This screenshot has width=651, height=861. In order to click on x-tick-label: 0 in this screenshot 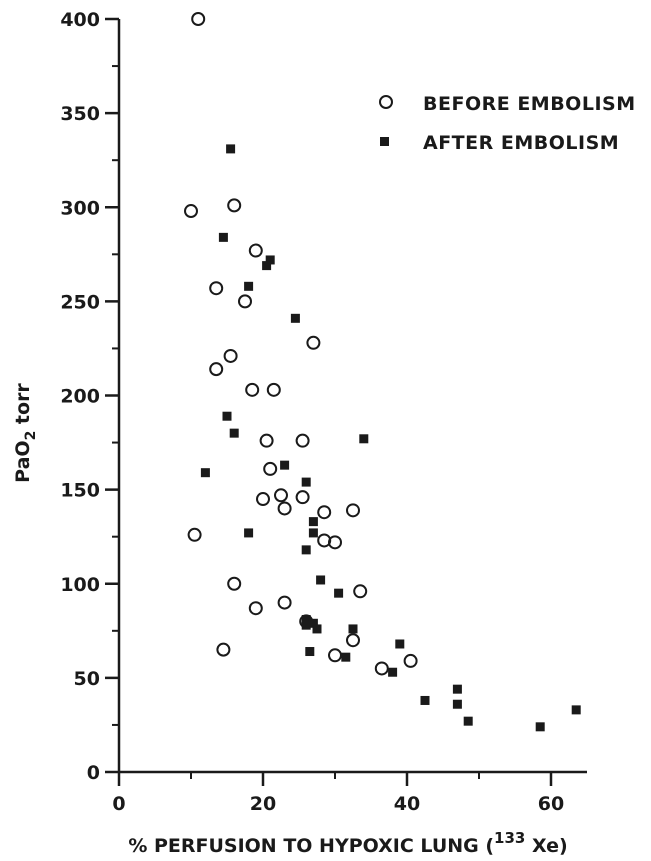, I will do `click(118, 804)`.